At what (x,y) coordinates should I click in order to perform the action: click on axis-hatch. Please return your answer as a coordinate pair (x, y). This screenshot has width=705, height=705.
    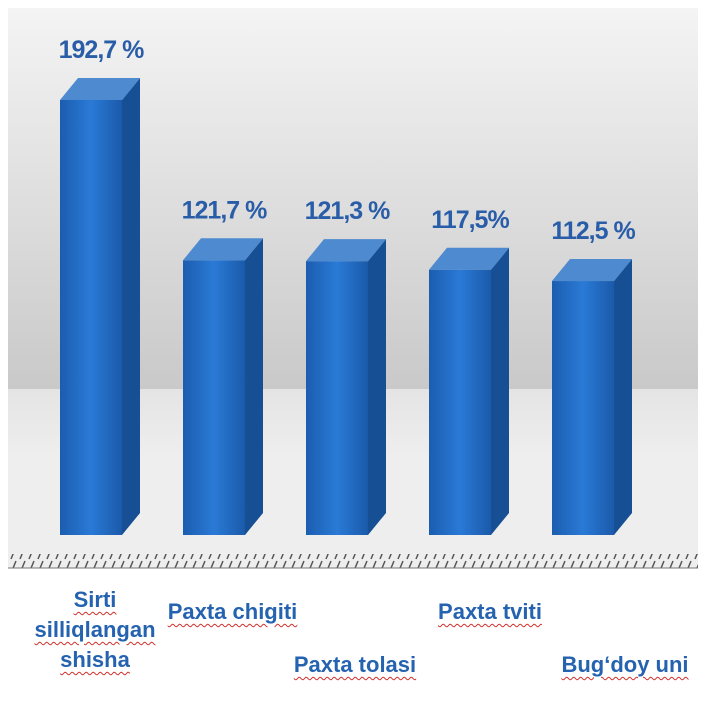
    Looking at the image, I should click on (353, 561).